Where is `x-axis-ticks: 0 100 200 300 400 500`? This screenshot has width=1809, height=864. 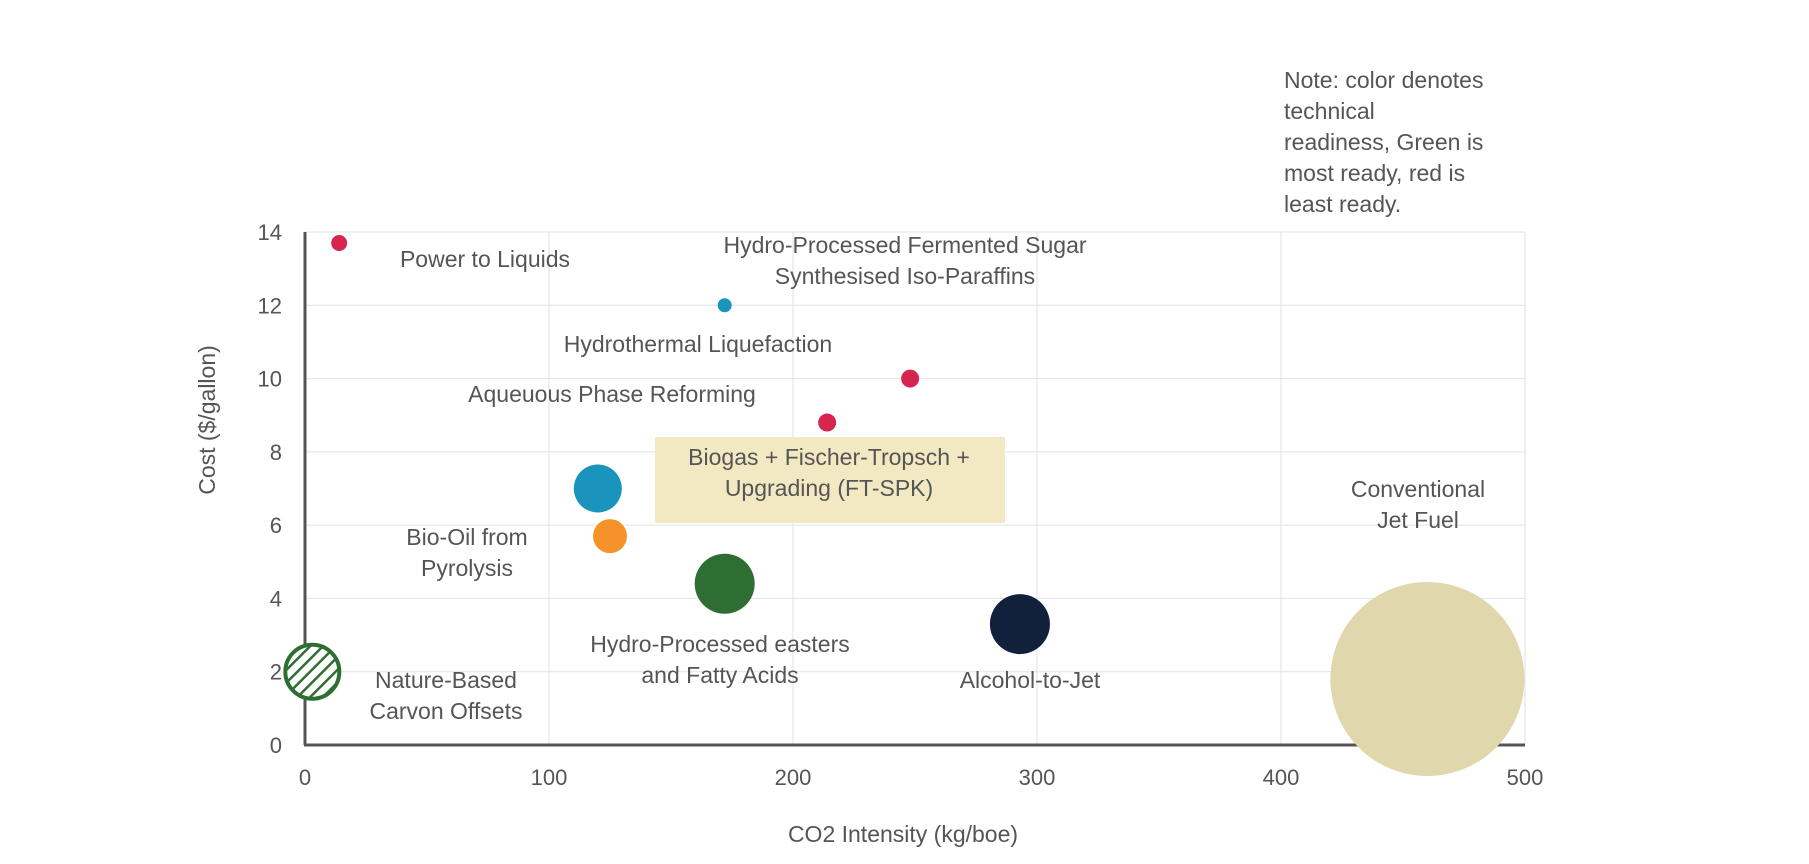 x-axis-ticks: 0 100 200 300 400 500 is located at coordinates (921, 777).